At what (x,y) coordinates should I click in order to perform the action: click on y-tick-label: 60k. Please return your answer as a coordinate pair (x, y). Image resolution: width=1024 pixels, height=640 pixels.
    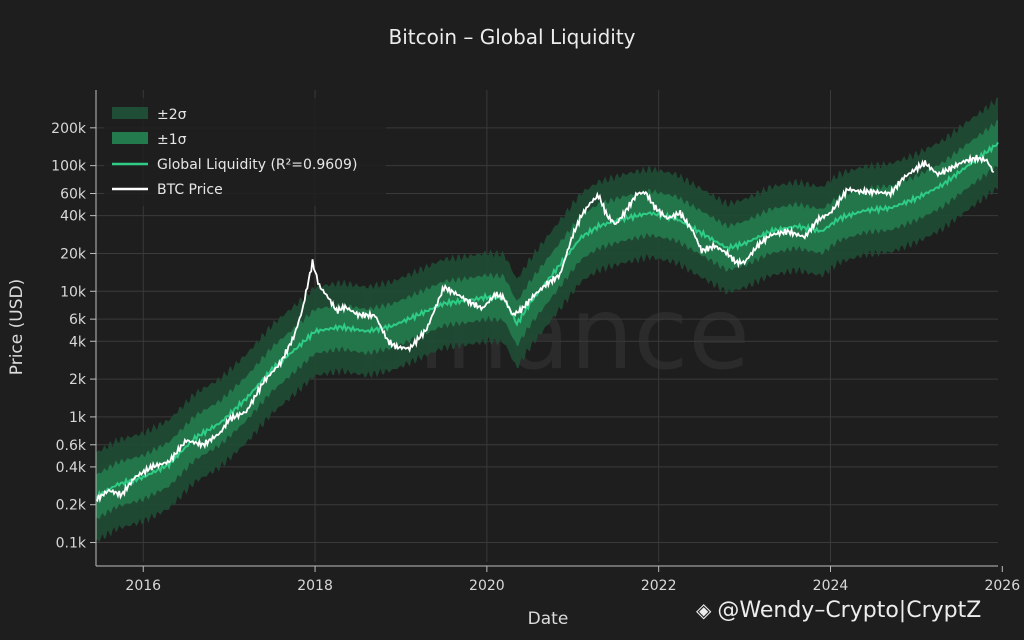
    Looking at the image, I should click on (73, 195).